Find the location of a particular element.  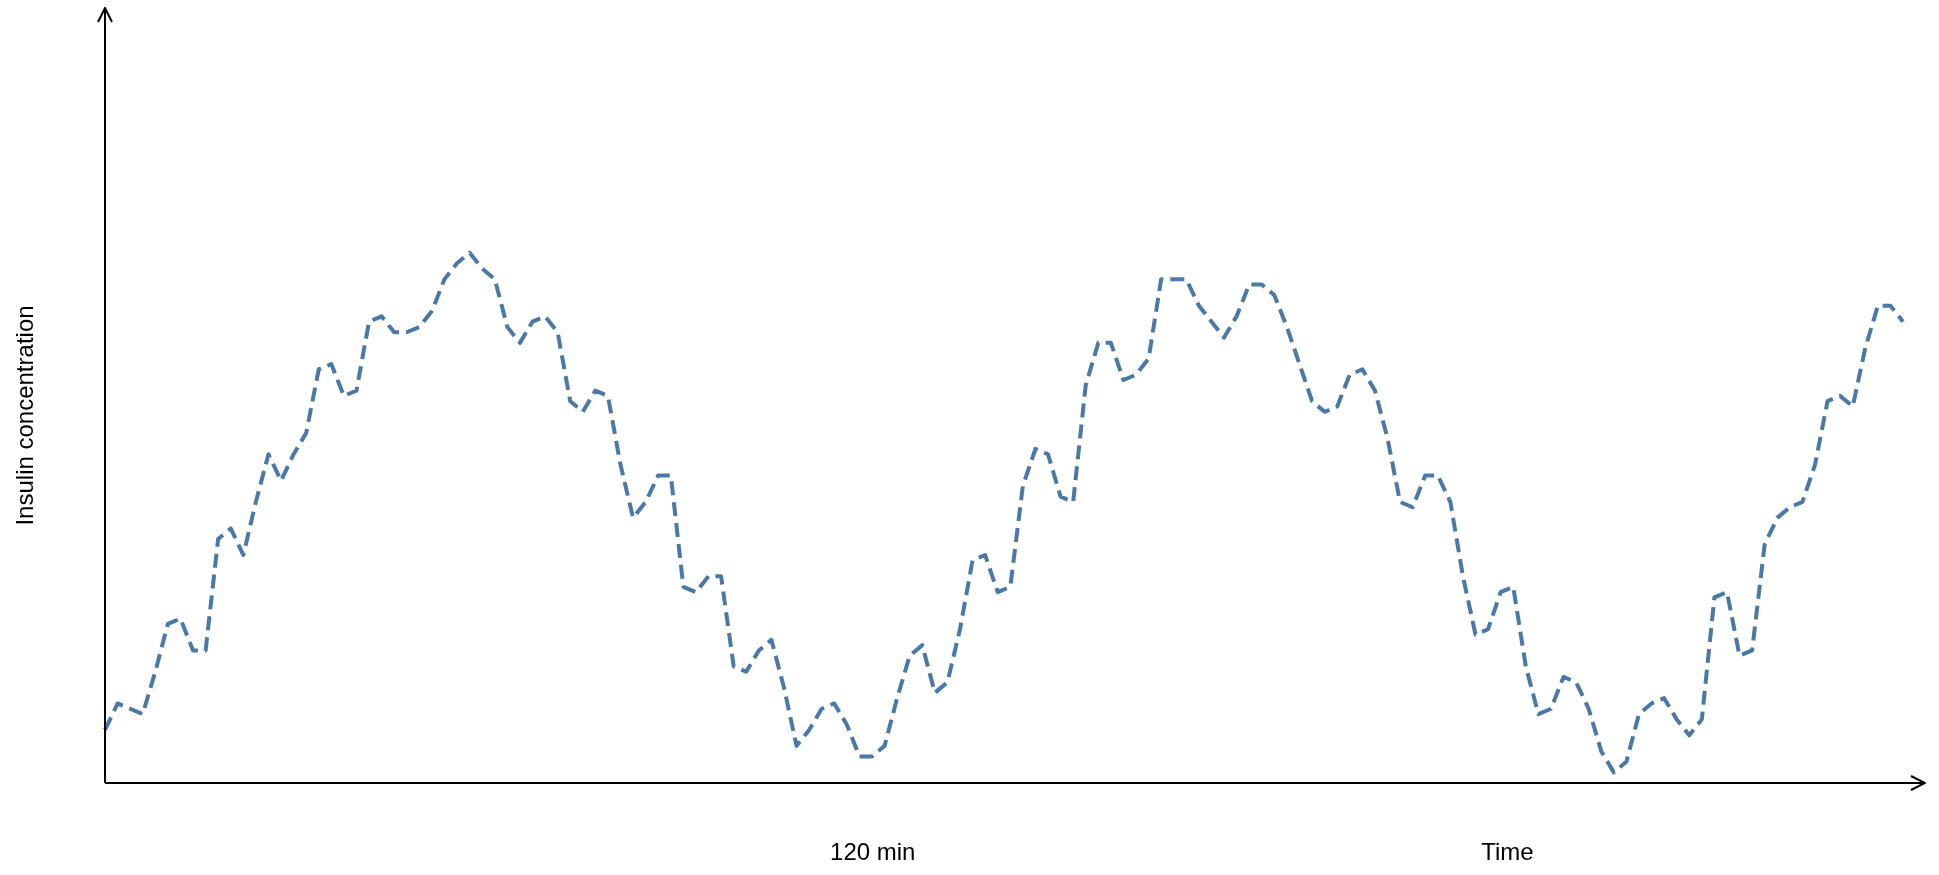

x-axis-title: Time is located at coordinates (1507, 851).